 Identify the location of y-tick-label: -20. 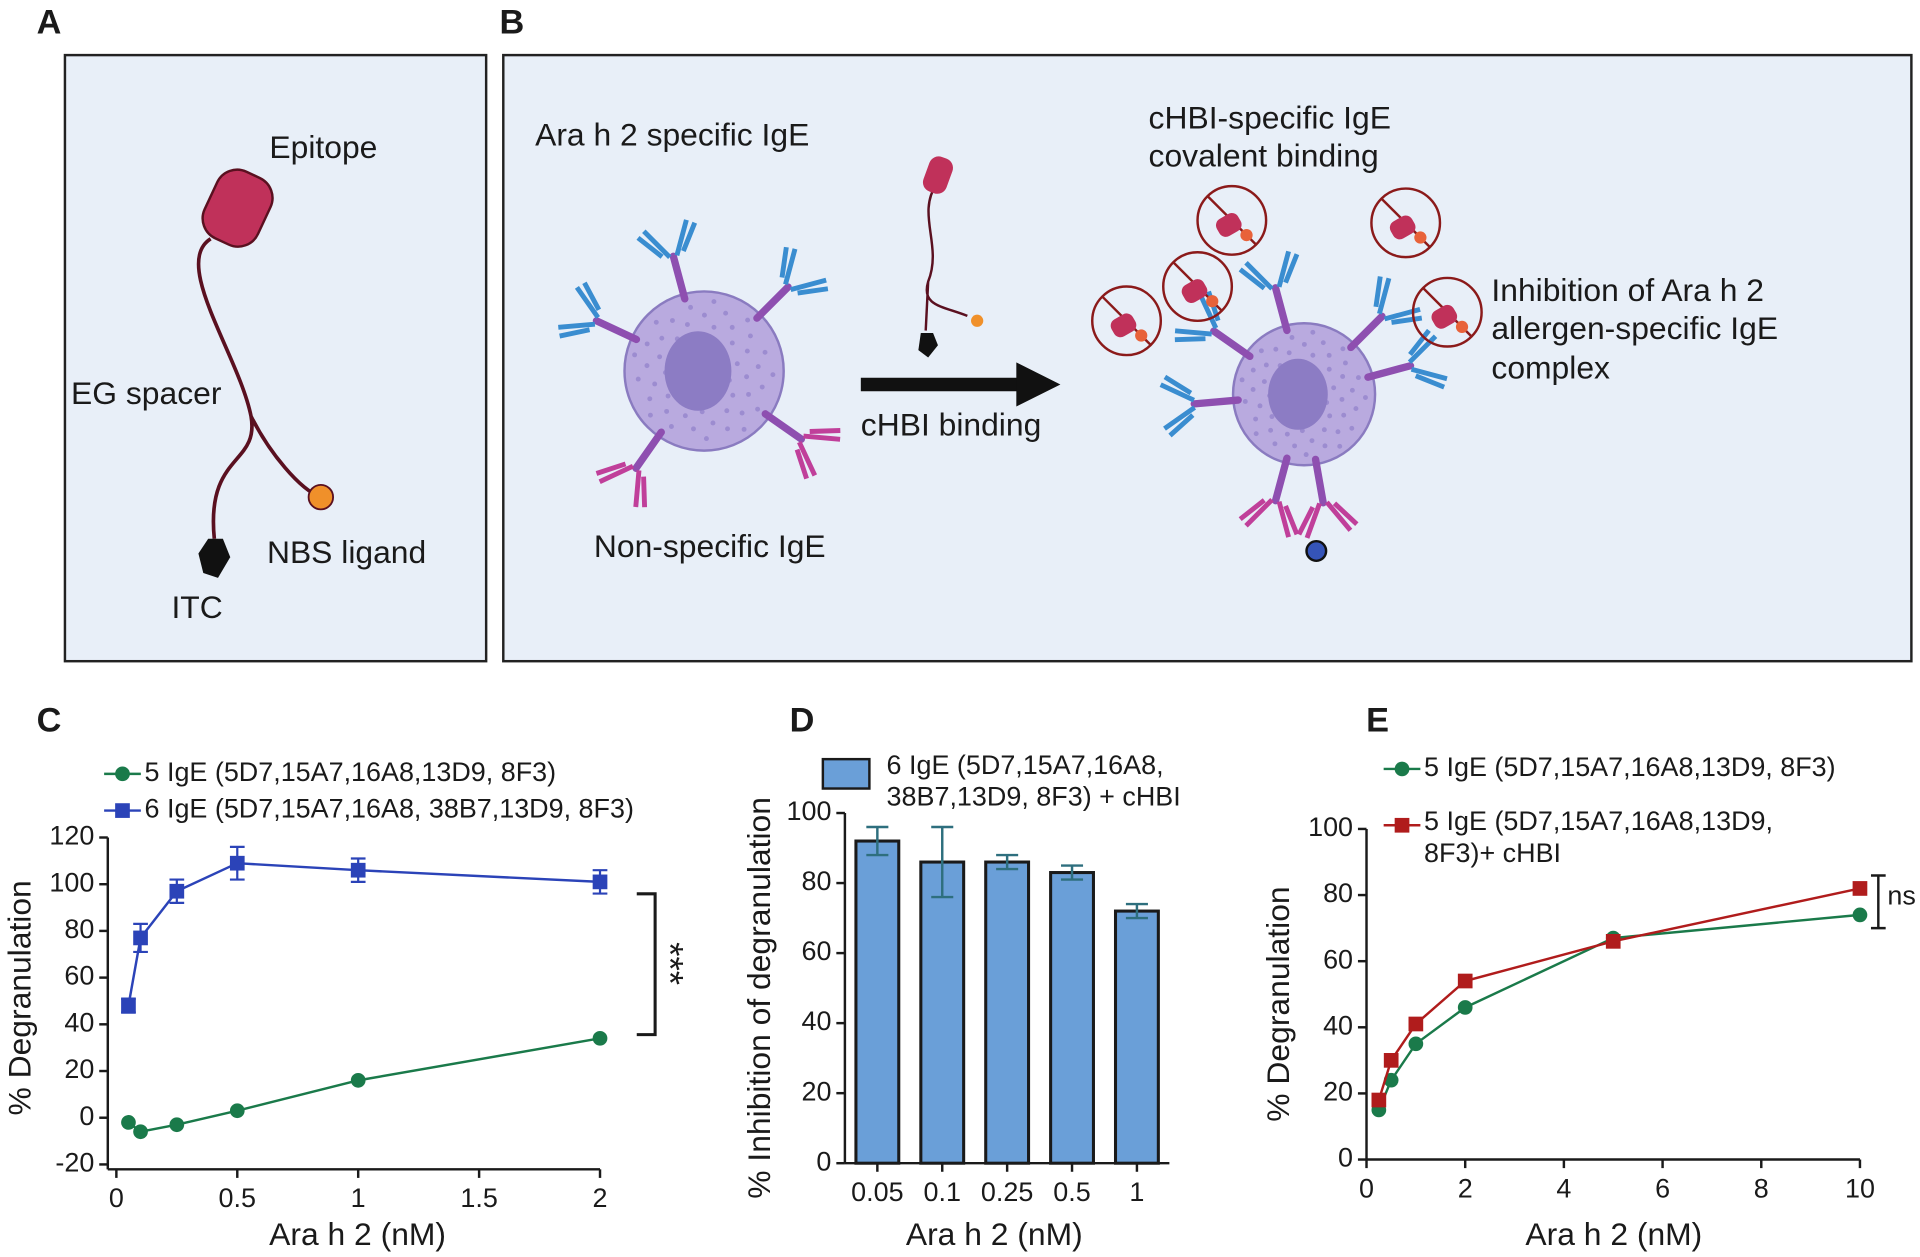
(74, 1163).